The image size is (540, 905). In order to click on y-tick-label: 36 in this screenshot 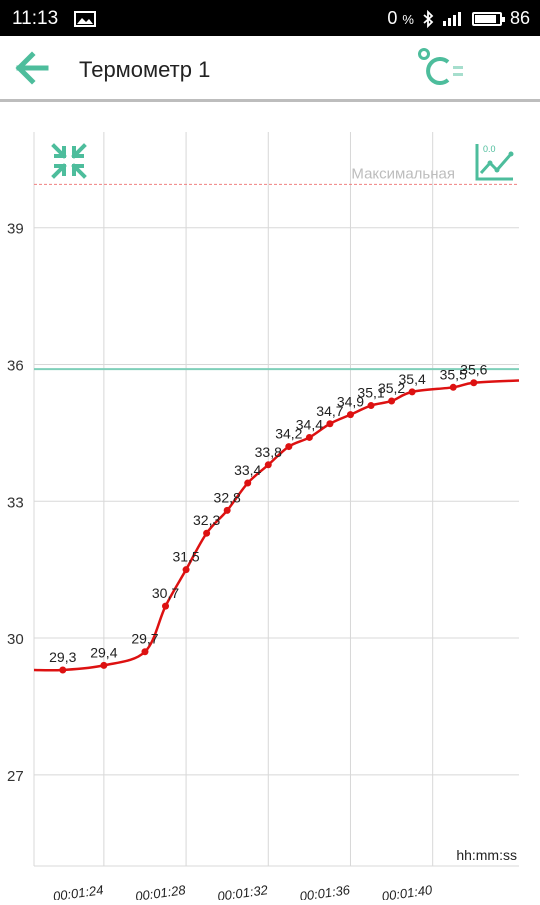, I will do `click(15, 366)`.